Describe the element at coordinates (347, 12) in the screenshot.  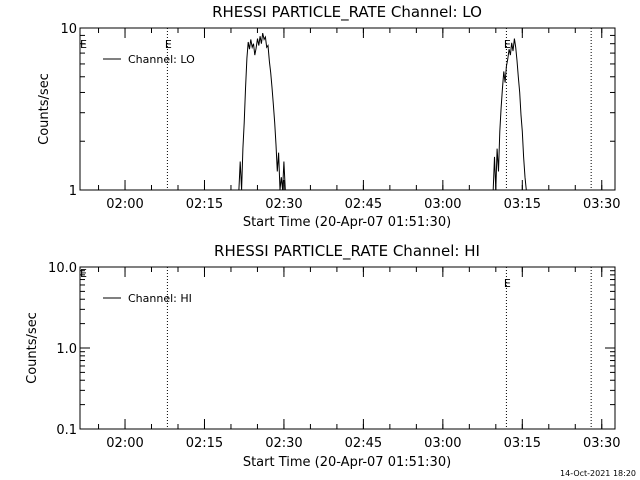
I see `lo-chart-title: RHESSI PARTICLE_RATE Channel: LO` at that location.